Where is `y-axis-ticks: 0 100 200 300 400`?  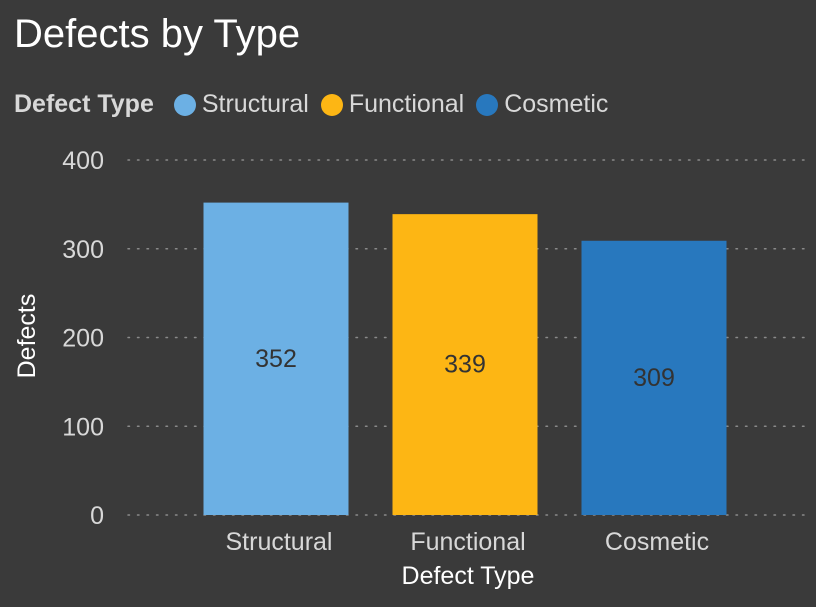
y-axis-ticks: 0 100 200 300 400 is located at coordinates (83, 338).